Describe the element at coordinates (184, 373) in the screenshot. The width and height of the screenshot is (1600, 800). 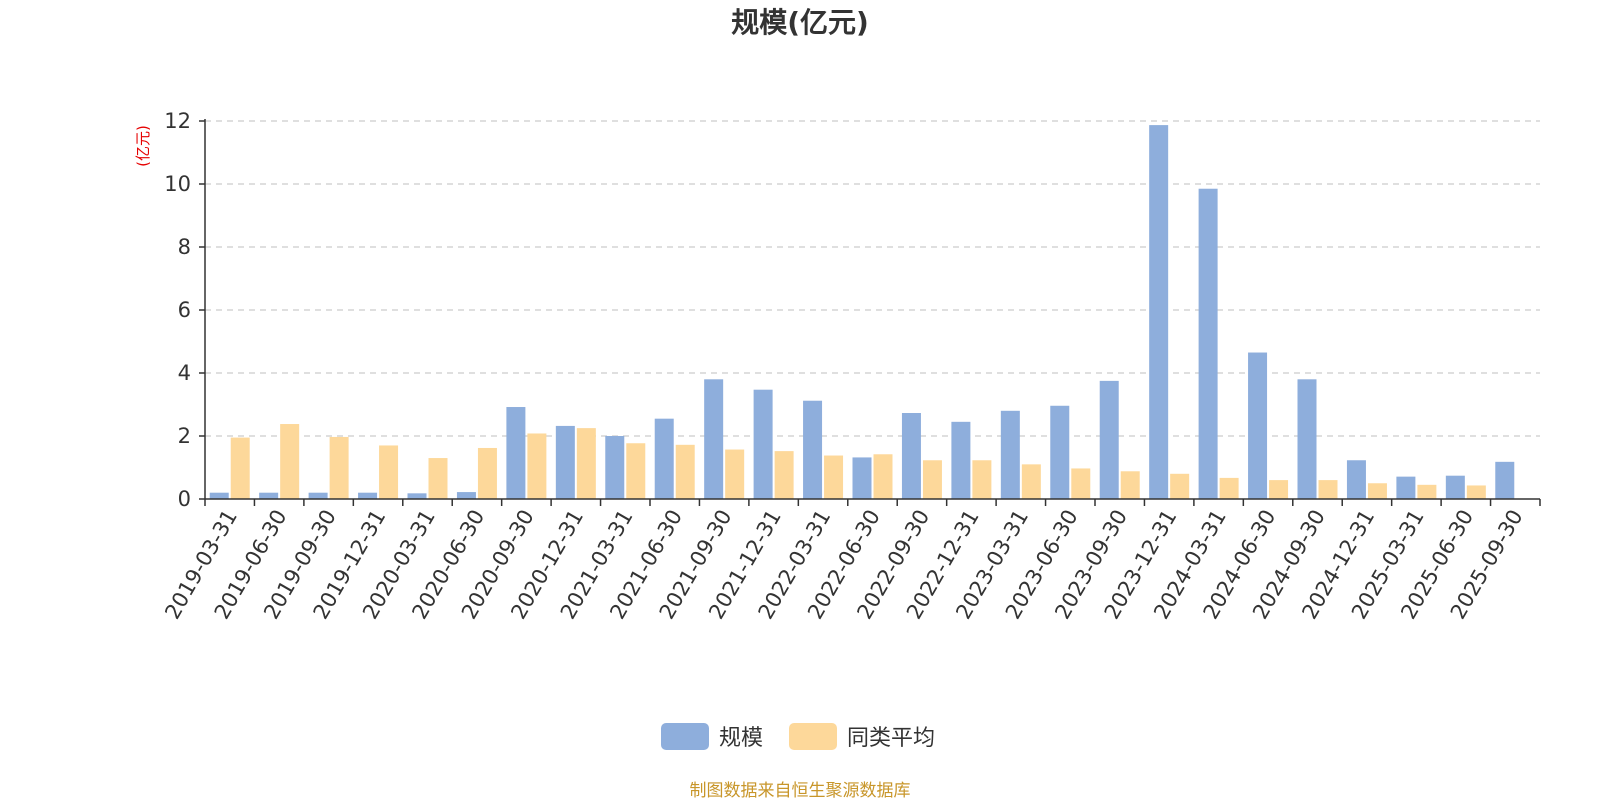
I see `y-tick-label: 4` at that location.